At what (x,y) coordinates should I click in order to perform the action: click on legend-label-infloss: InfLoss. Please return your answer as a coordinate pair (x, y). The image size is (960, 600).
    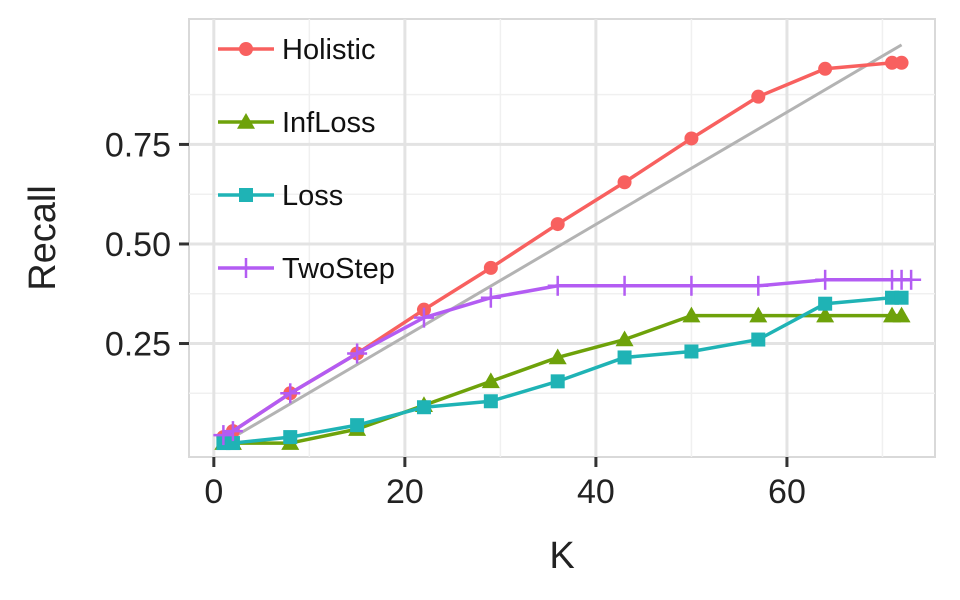
    Looking at the image, I should click on (329, 123).